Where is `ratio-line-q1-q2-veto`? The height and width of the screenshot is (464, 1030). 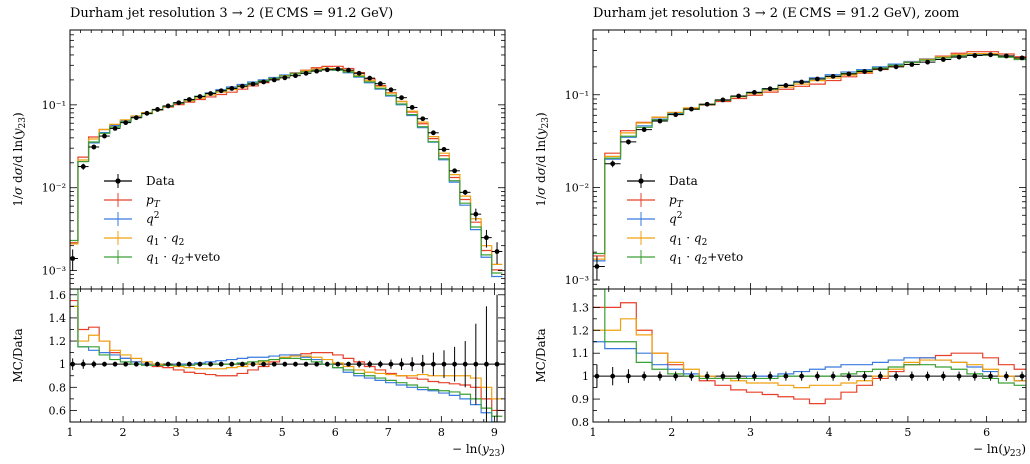
ratio-line-q1-q2-veto is located at coordinates (286, 353).